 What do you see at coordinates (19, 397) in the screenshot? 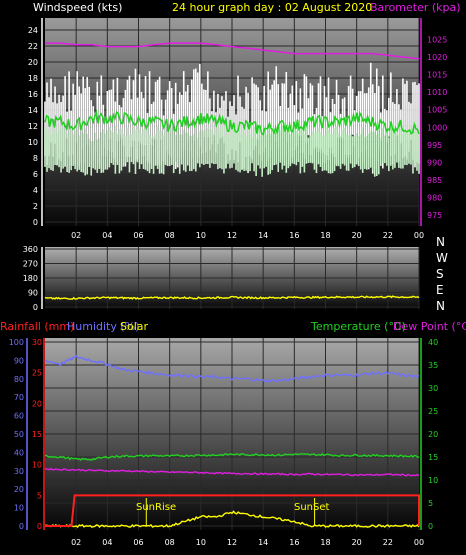
I see `humidity-tick-label: 70` at bounding box center [19, 397].